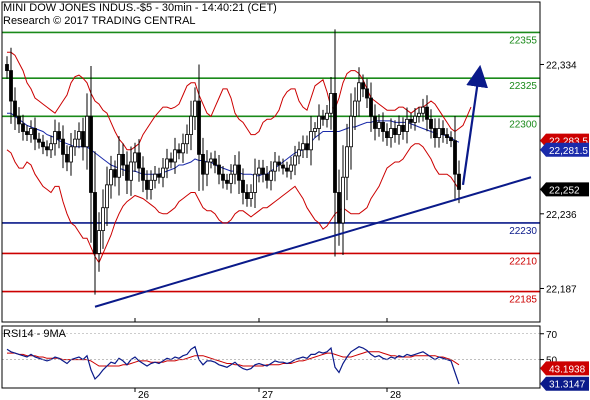  What do you see at coordinates (268, 395) in the screenshot?
I see `x-tick-label: 27` at bounding box center [268, 395].